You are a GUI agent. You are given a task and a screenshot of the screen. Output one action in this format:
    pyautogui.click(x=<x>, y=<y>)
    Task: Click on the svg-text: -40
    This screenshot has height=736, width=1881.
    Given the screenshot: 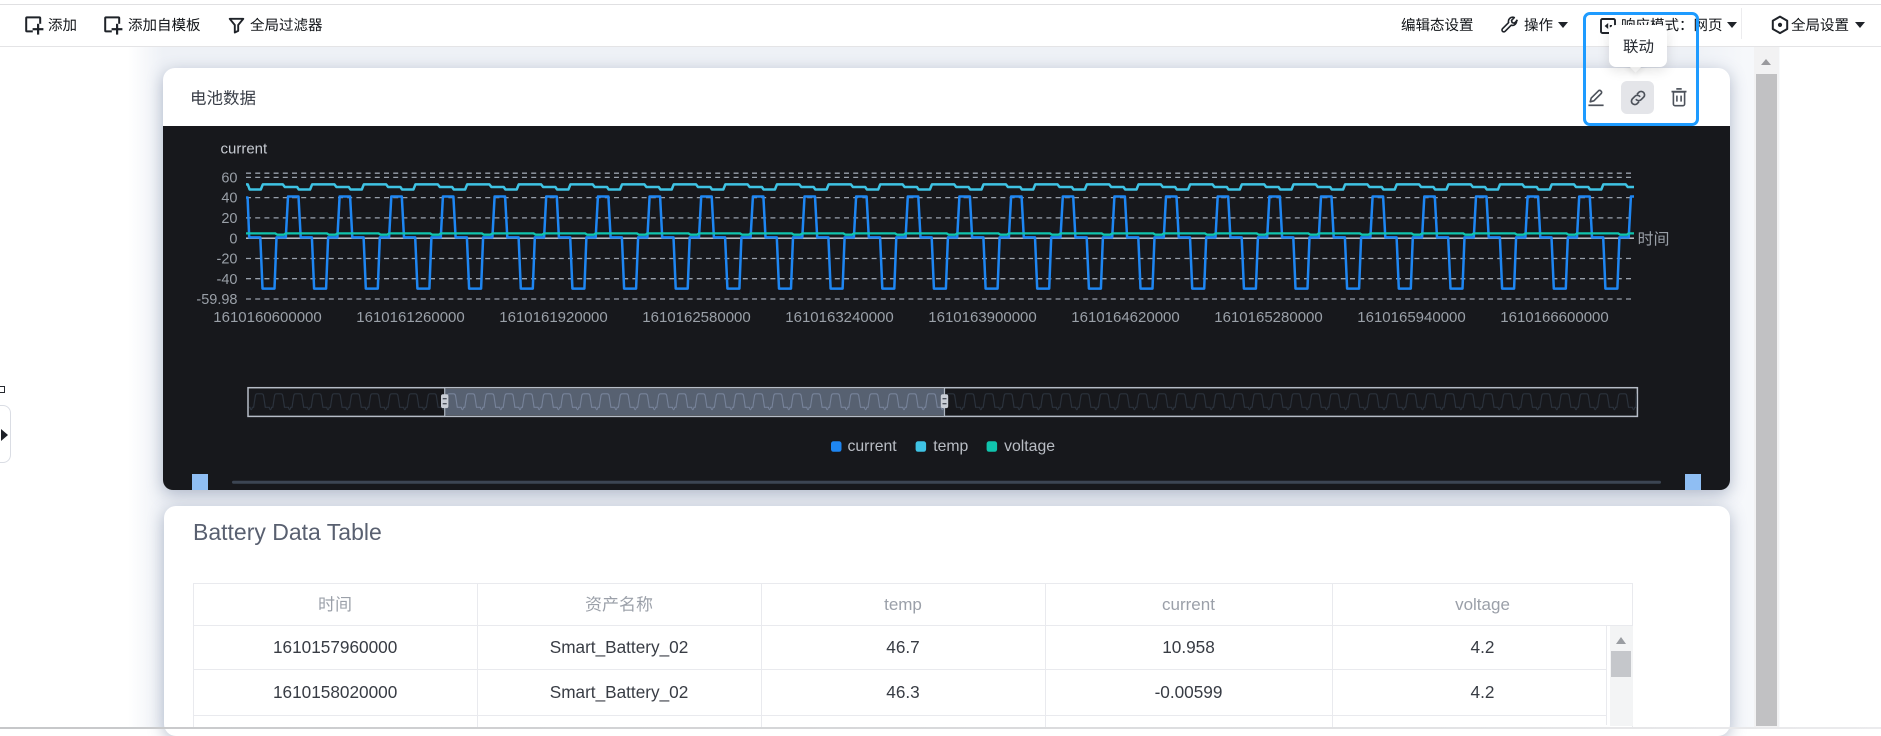 What is the action you would take?
    pyautogui.click(x=227, y=280)
    